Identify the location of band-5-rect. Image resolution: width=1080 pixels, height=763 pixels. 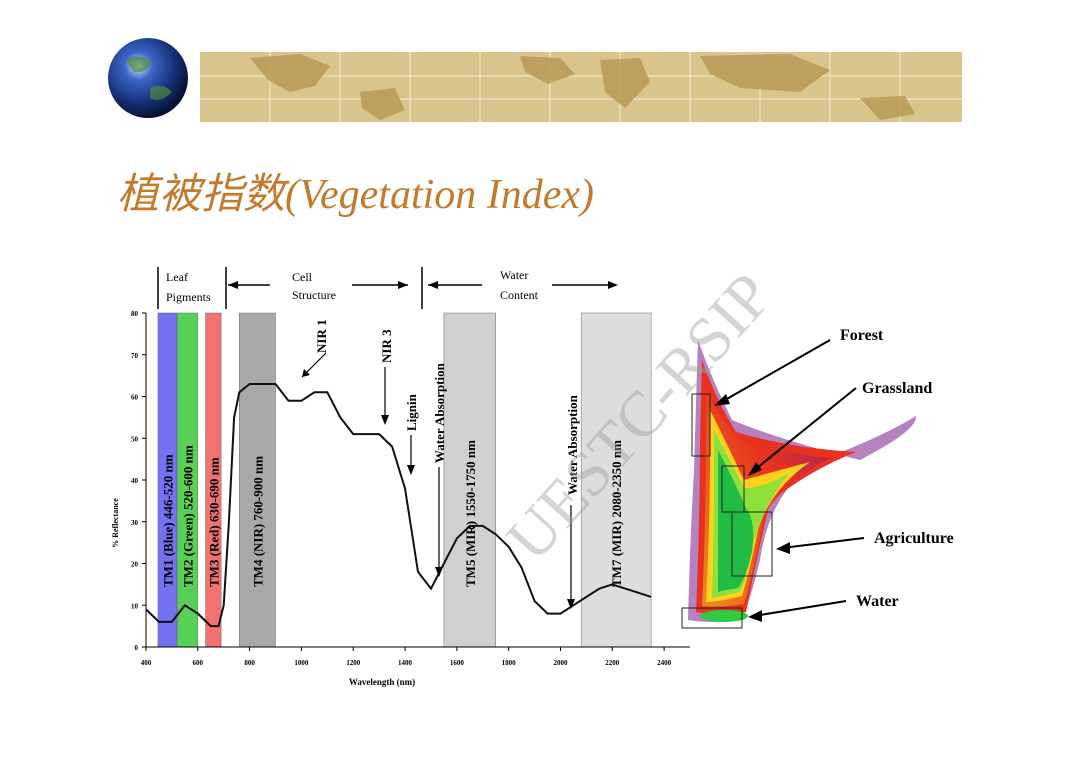
(469, 480).